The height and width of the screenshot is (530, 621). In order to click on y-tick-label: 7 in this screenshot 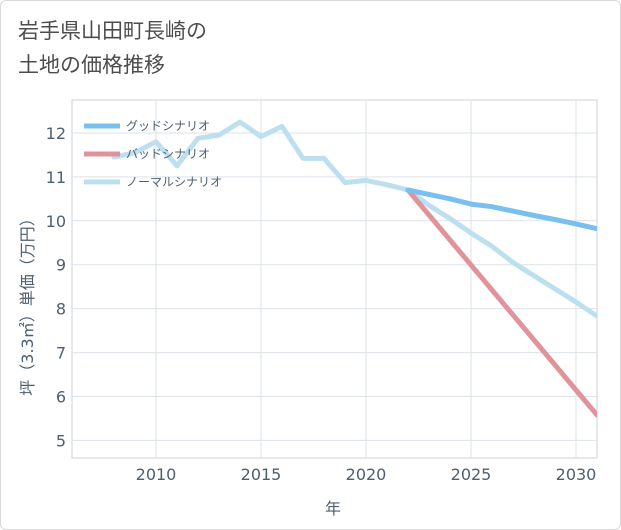, I will do `click(61, 353)`.